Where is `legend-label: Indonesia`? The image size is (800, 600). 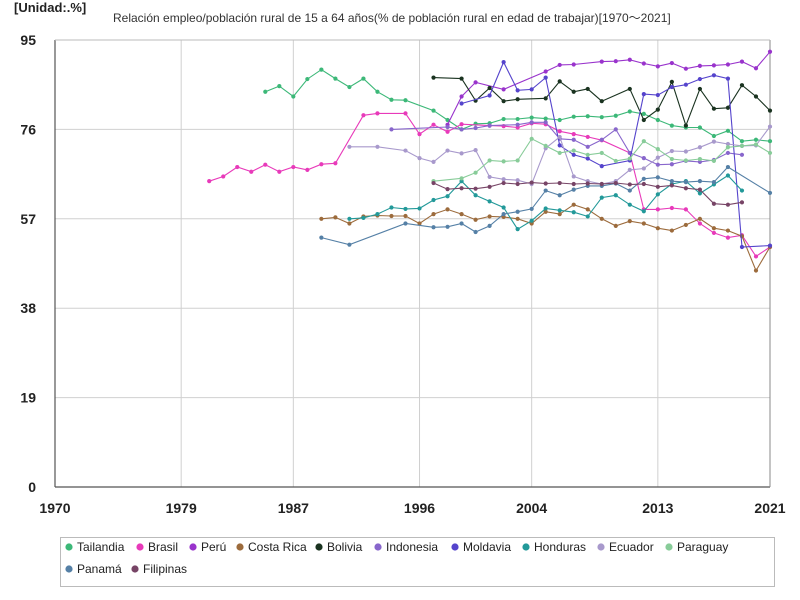
legend-label: Indonesia is located at coordinates (412, 547).